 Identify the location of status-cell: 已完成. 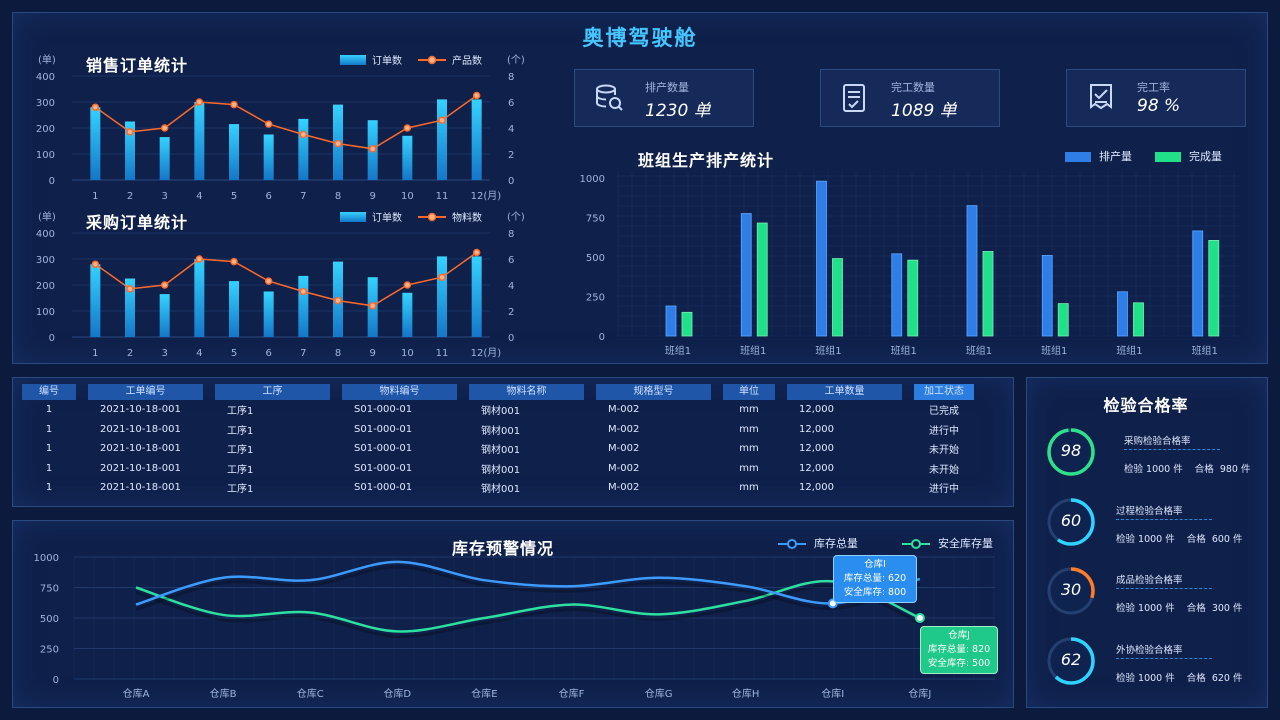
(944, 412).